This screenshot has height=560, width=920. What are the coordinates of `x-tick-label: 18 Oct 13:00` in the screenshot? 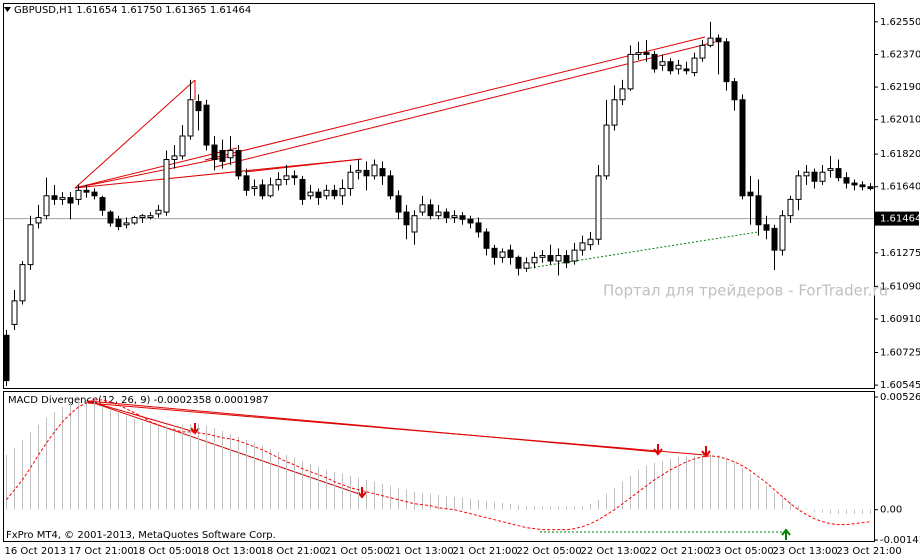 It's located at (229, 551).